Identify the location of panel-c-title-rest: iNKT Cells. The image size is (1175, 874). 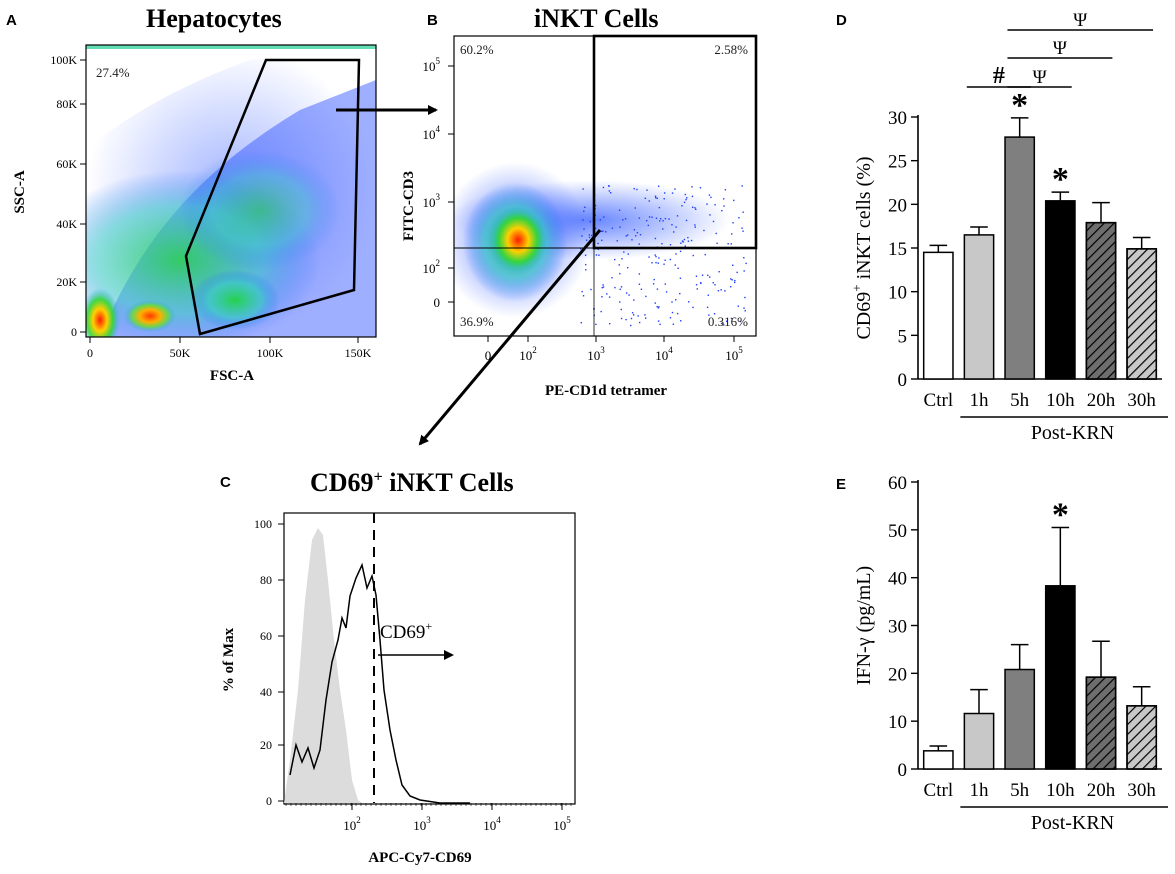
(448, 482).